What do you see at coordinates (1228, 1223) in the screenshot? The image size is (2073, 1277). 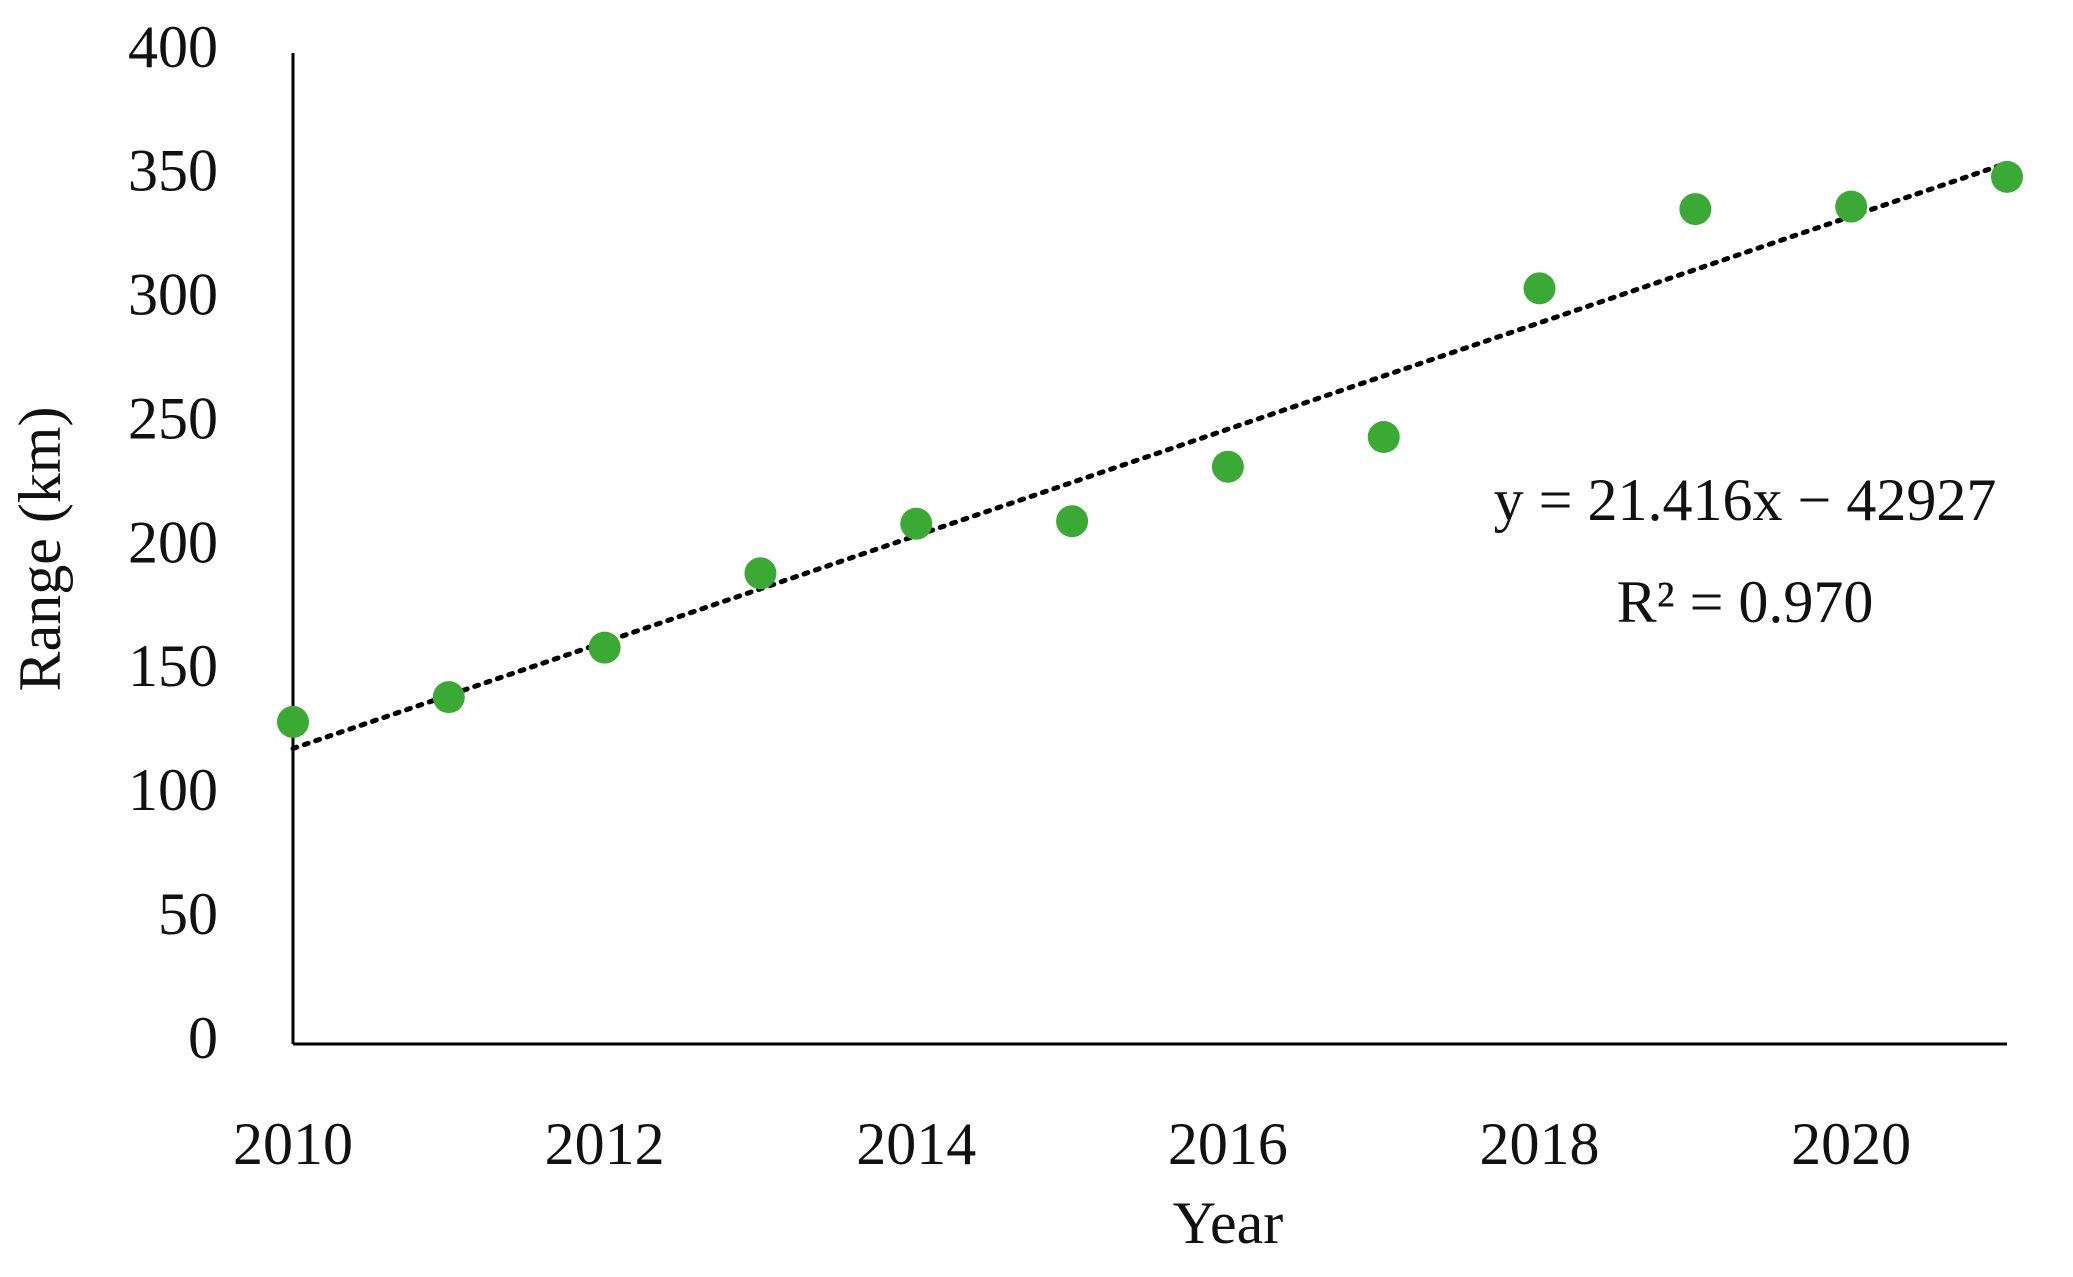 I see `x-axis-title: Year` at bounding box center [1228, 1223].